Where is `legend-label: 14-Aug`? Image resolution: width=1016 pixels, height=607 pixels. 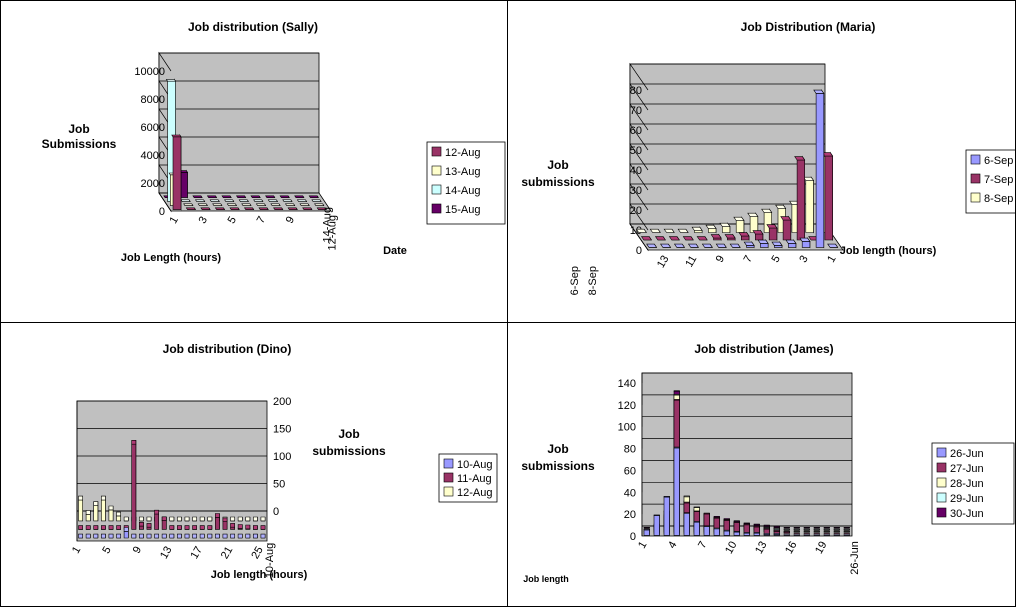 legend-label: 14-Aug is located at coordinates (462, 191).